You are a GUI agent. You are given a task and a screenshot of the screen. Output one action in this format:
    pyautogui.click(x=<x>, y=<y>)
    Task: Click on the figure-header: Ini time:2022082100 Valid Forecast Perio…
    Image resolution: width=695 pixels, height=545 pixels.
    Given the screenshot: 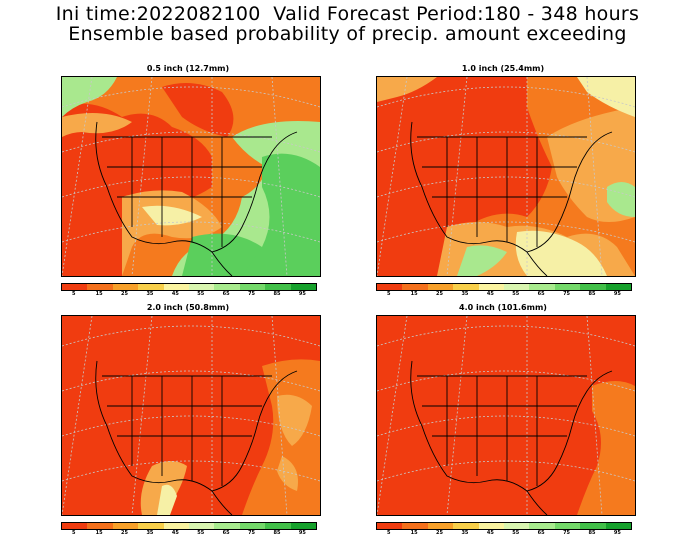 What is the action you would take?
    pyautogui.click(x=347, y=24)
    